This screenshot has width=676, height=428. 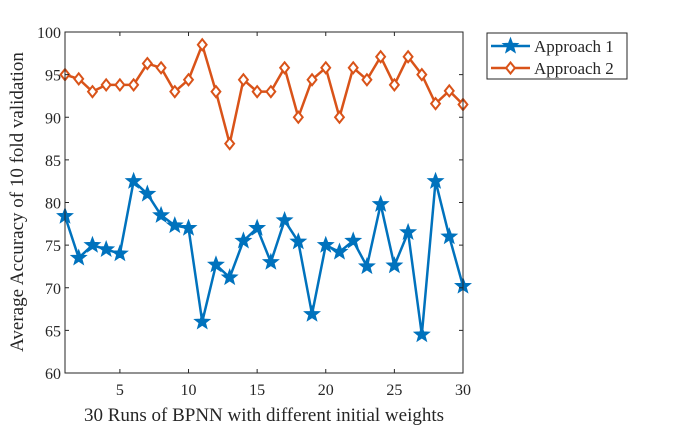 I want to click on y-tick-label: 75, so click(x=53, y=246).